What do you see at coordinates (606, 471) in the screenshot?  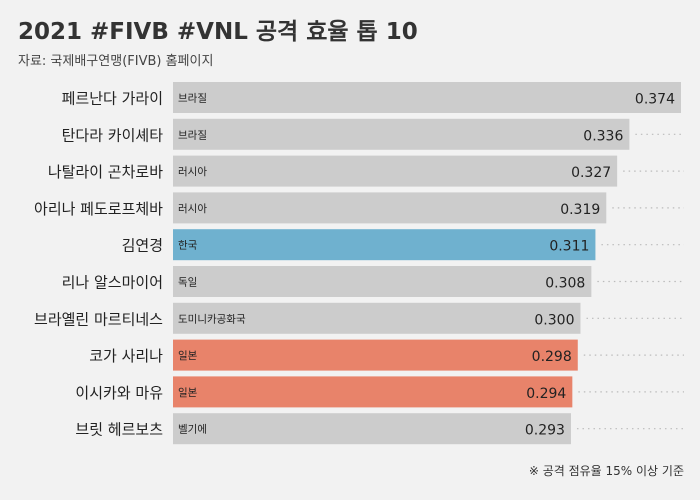 I see `footnote: ※ 공격 점유율 15% 이상 기준` at bounding box center [606, 471].